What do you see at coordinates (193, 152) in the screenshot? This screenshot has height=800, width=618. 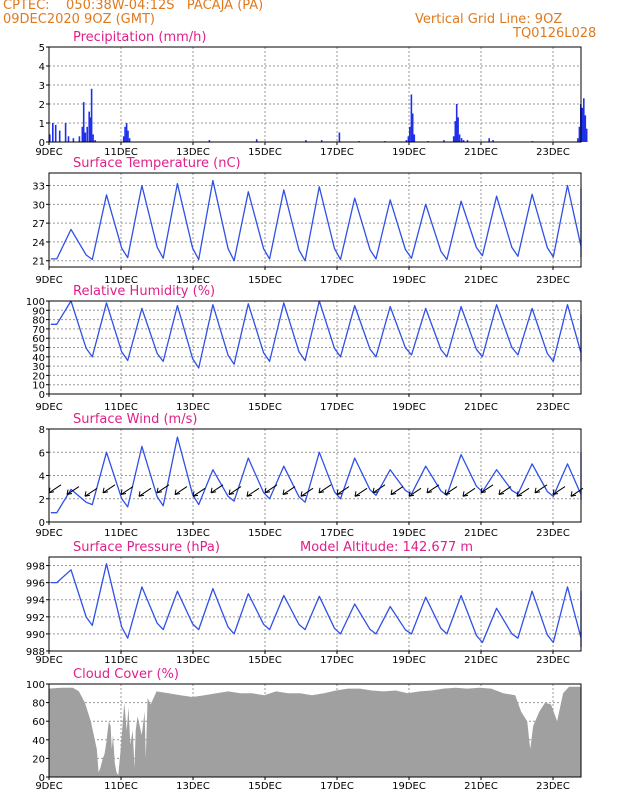 I see `x-tick-label: 13DEC` at bounding box center [193, 152].